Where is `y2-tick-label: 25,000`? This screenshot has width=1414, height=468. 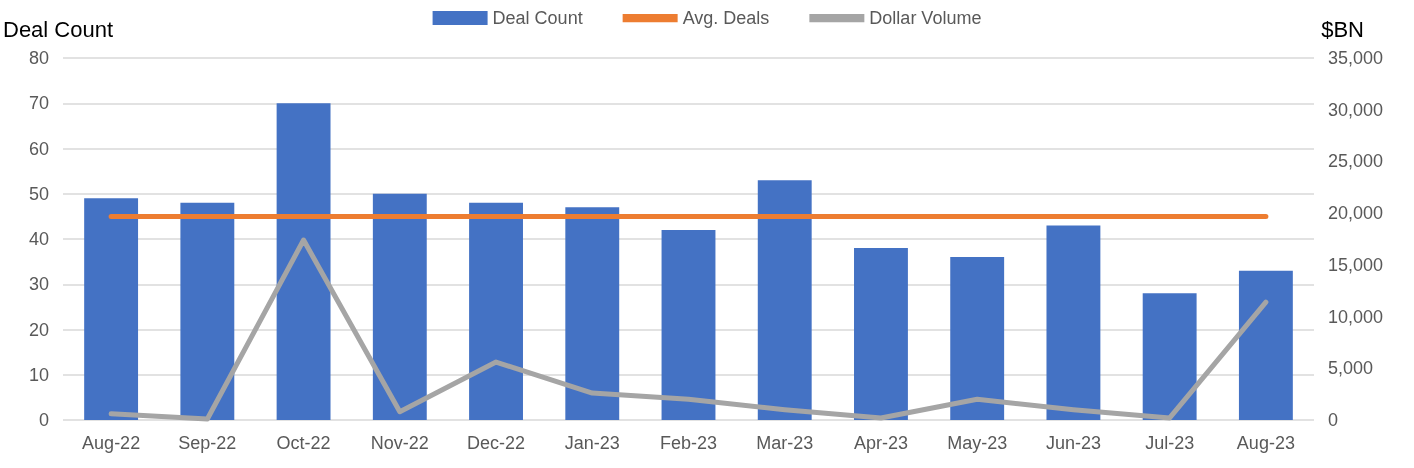
y2-tick-label: 25,000 is located at coordinates (1356, 161).